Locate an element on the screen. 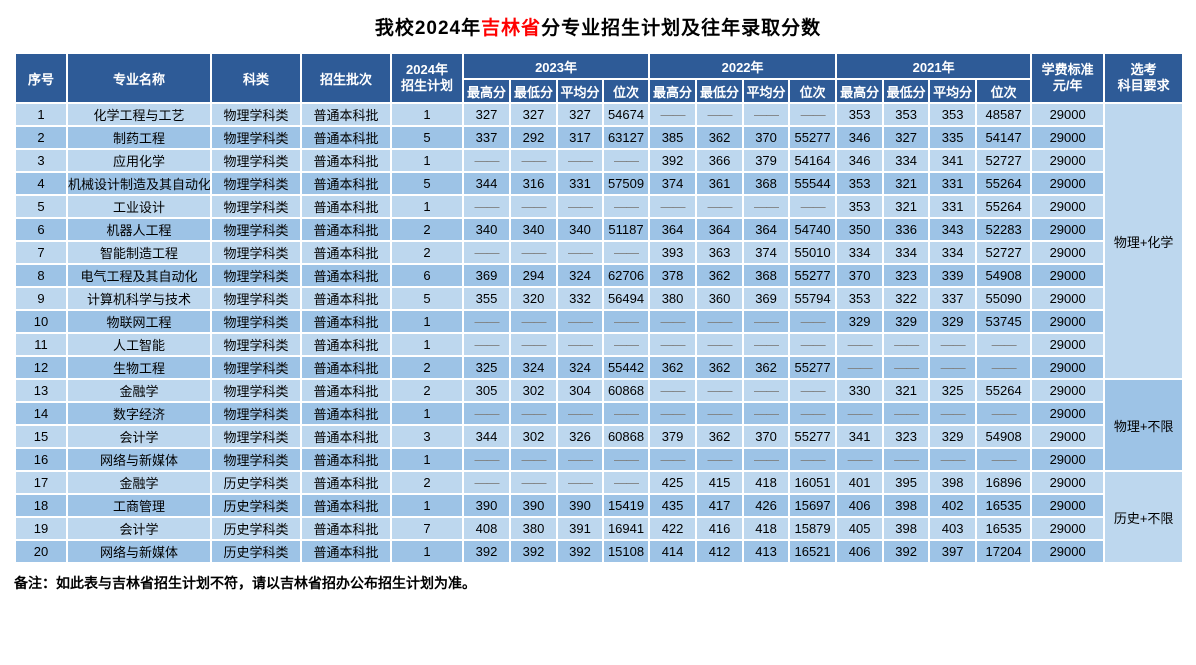 The height and width of the screenshot is (665, 1196). score-2022-min: 362 is located at coordinates (720, 367).